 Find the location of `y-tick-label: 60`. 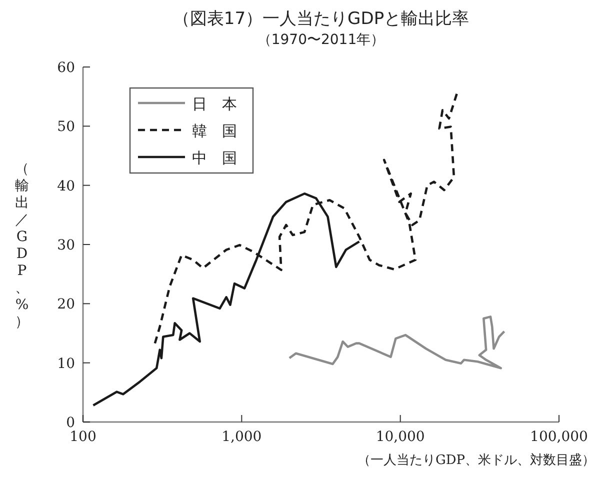

y-tick-label: 60 is located at coordinates (66, 68).